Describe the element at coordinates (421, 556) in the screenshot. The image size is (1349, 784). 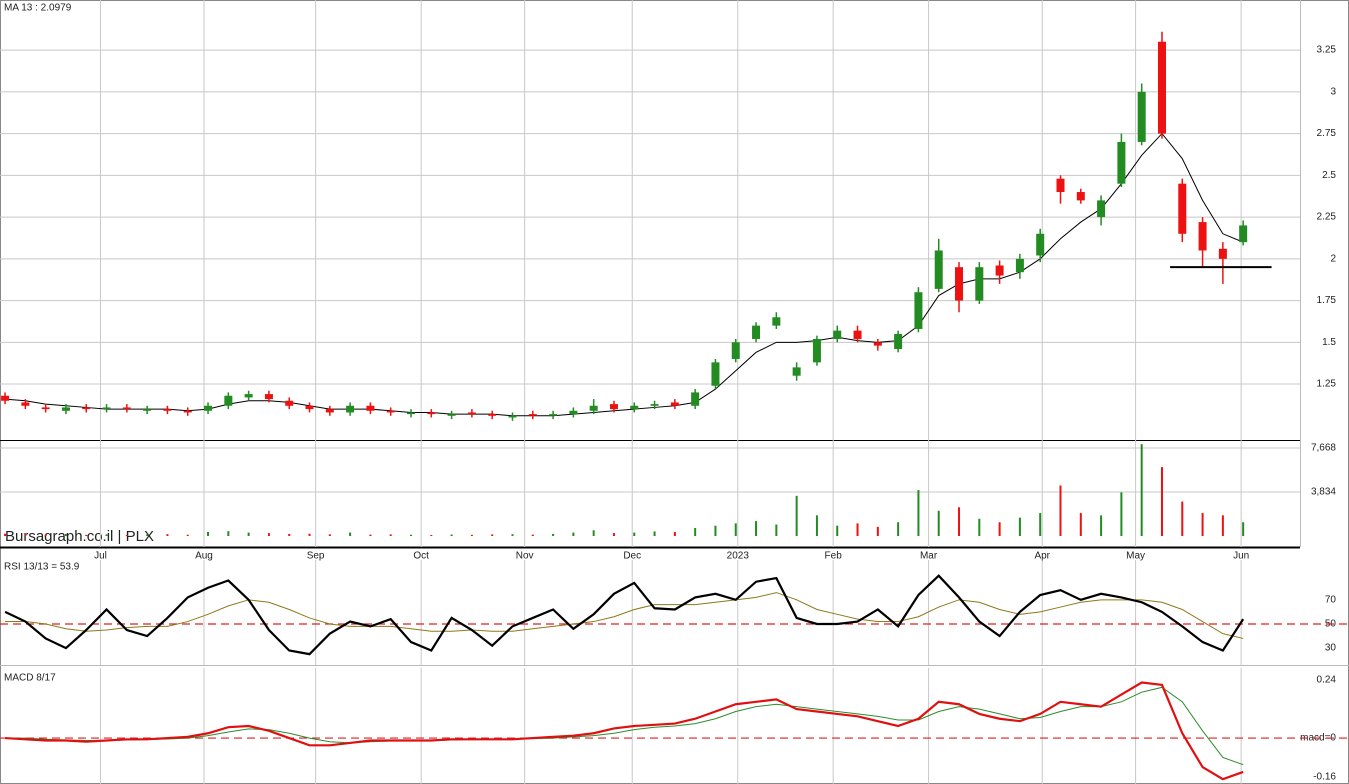
I see `x-tick-label: Oct` at that location.